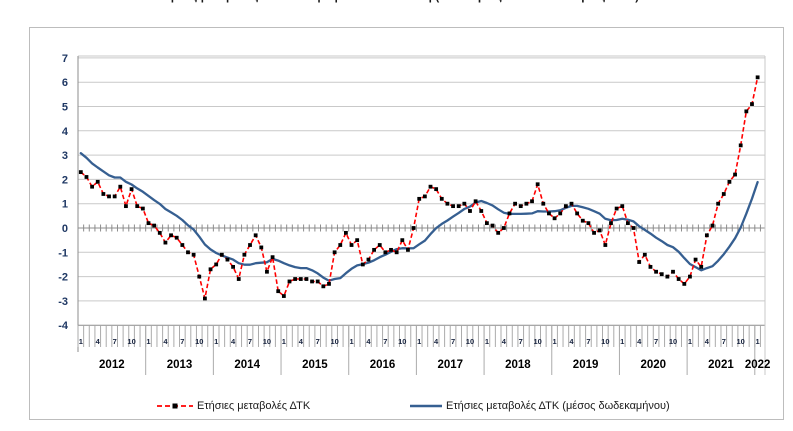  Describe the element at coordinates (63, 278) in the screenshot. I see `y-tick-label: -2` at that location.